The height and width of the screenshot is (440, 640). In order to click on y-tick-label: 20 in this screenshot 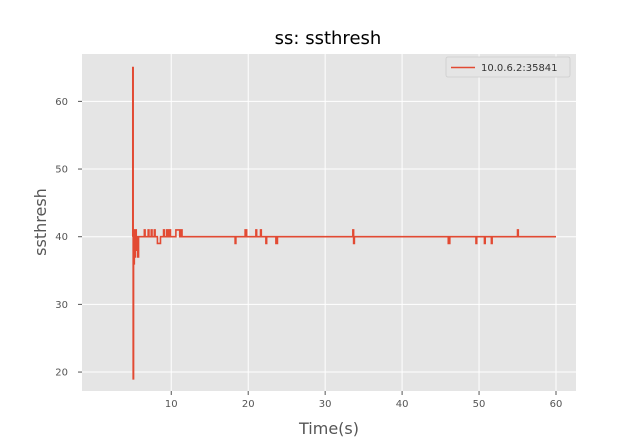, I will do `click(61, 373)`.